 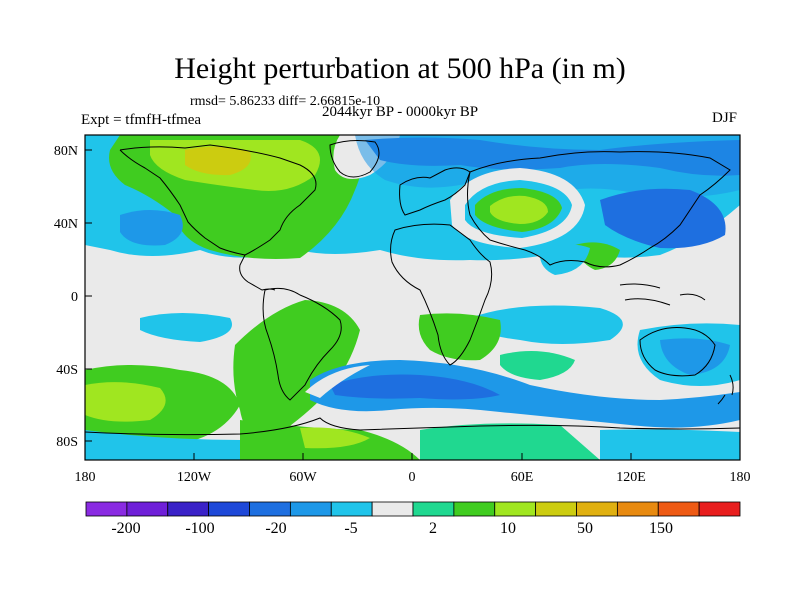 I want to click on lat-tick-0: 0, so click(x=74, y=297).